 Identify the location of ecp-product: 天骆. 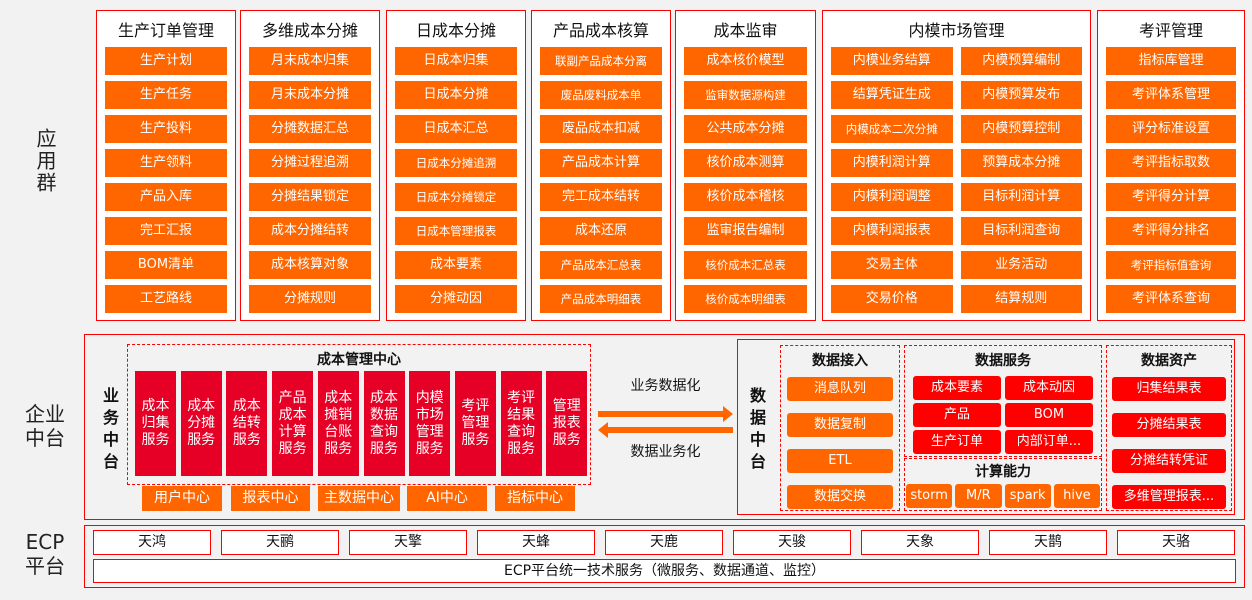
(1176, 542).